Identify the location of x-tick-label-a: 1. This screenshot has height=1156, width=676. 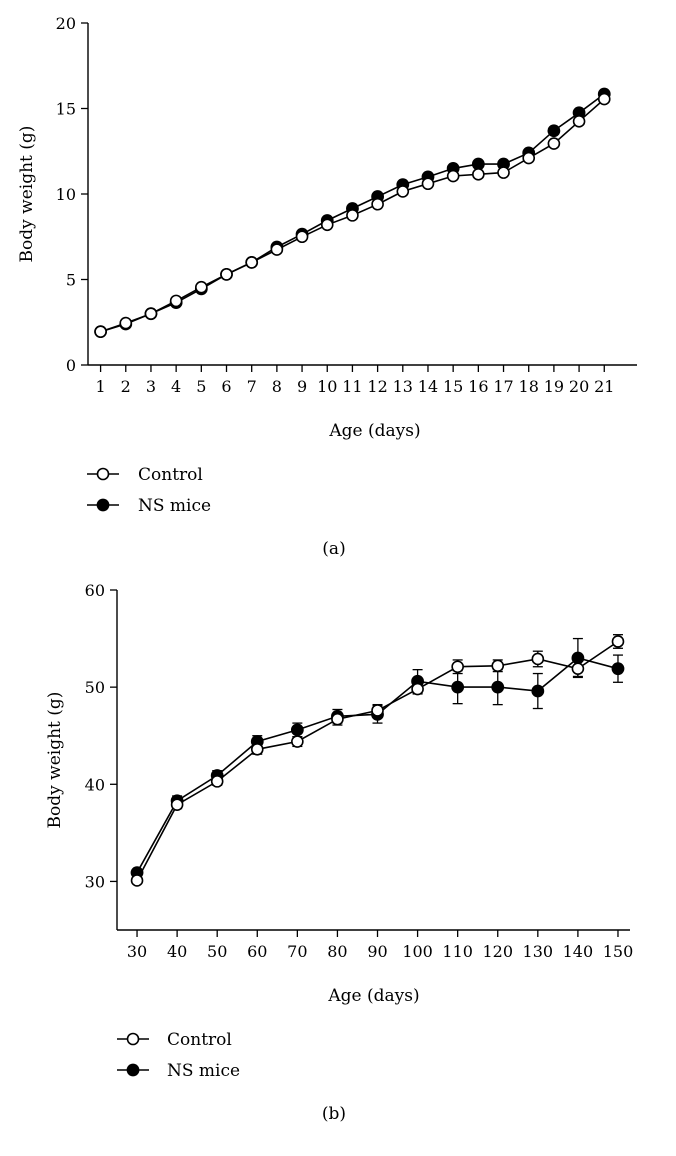
(100, 386).